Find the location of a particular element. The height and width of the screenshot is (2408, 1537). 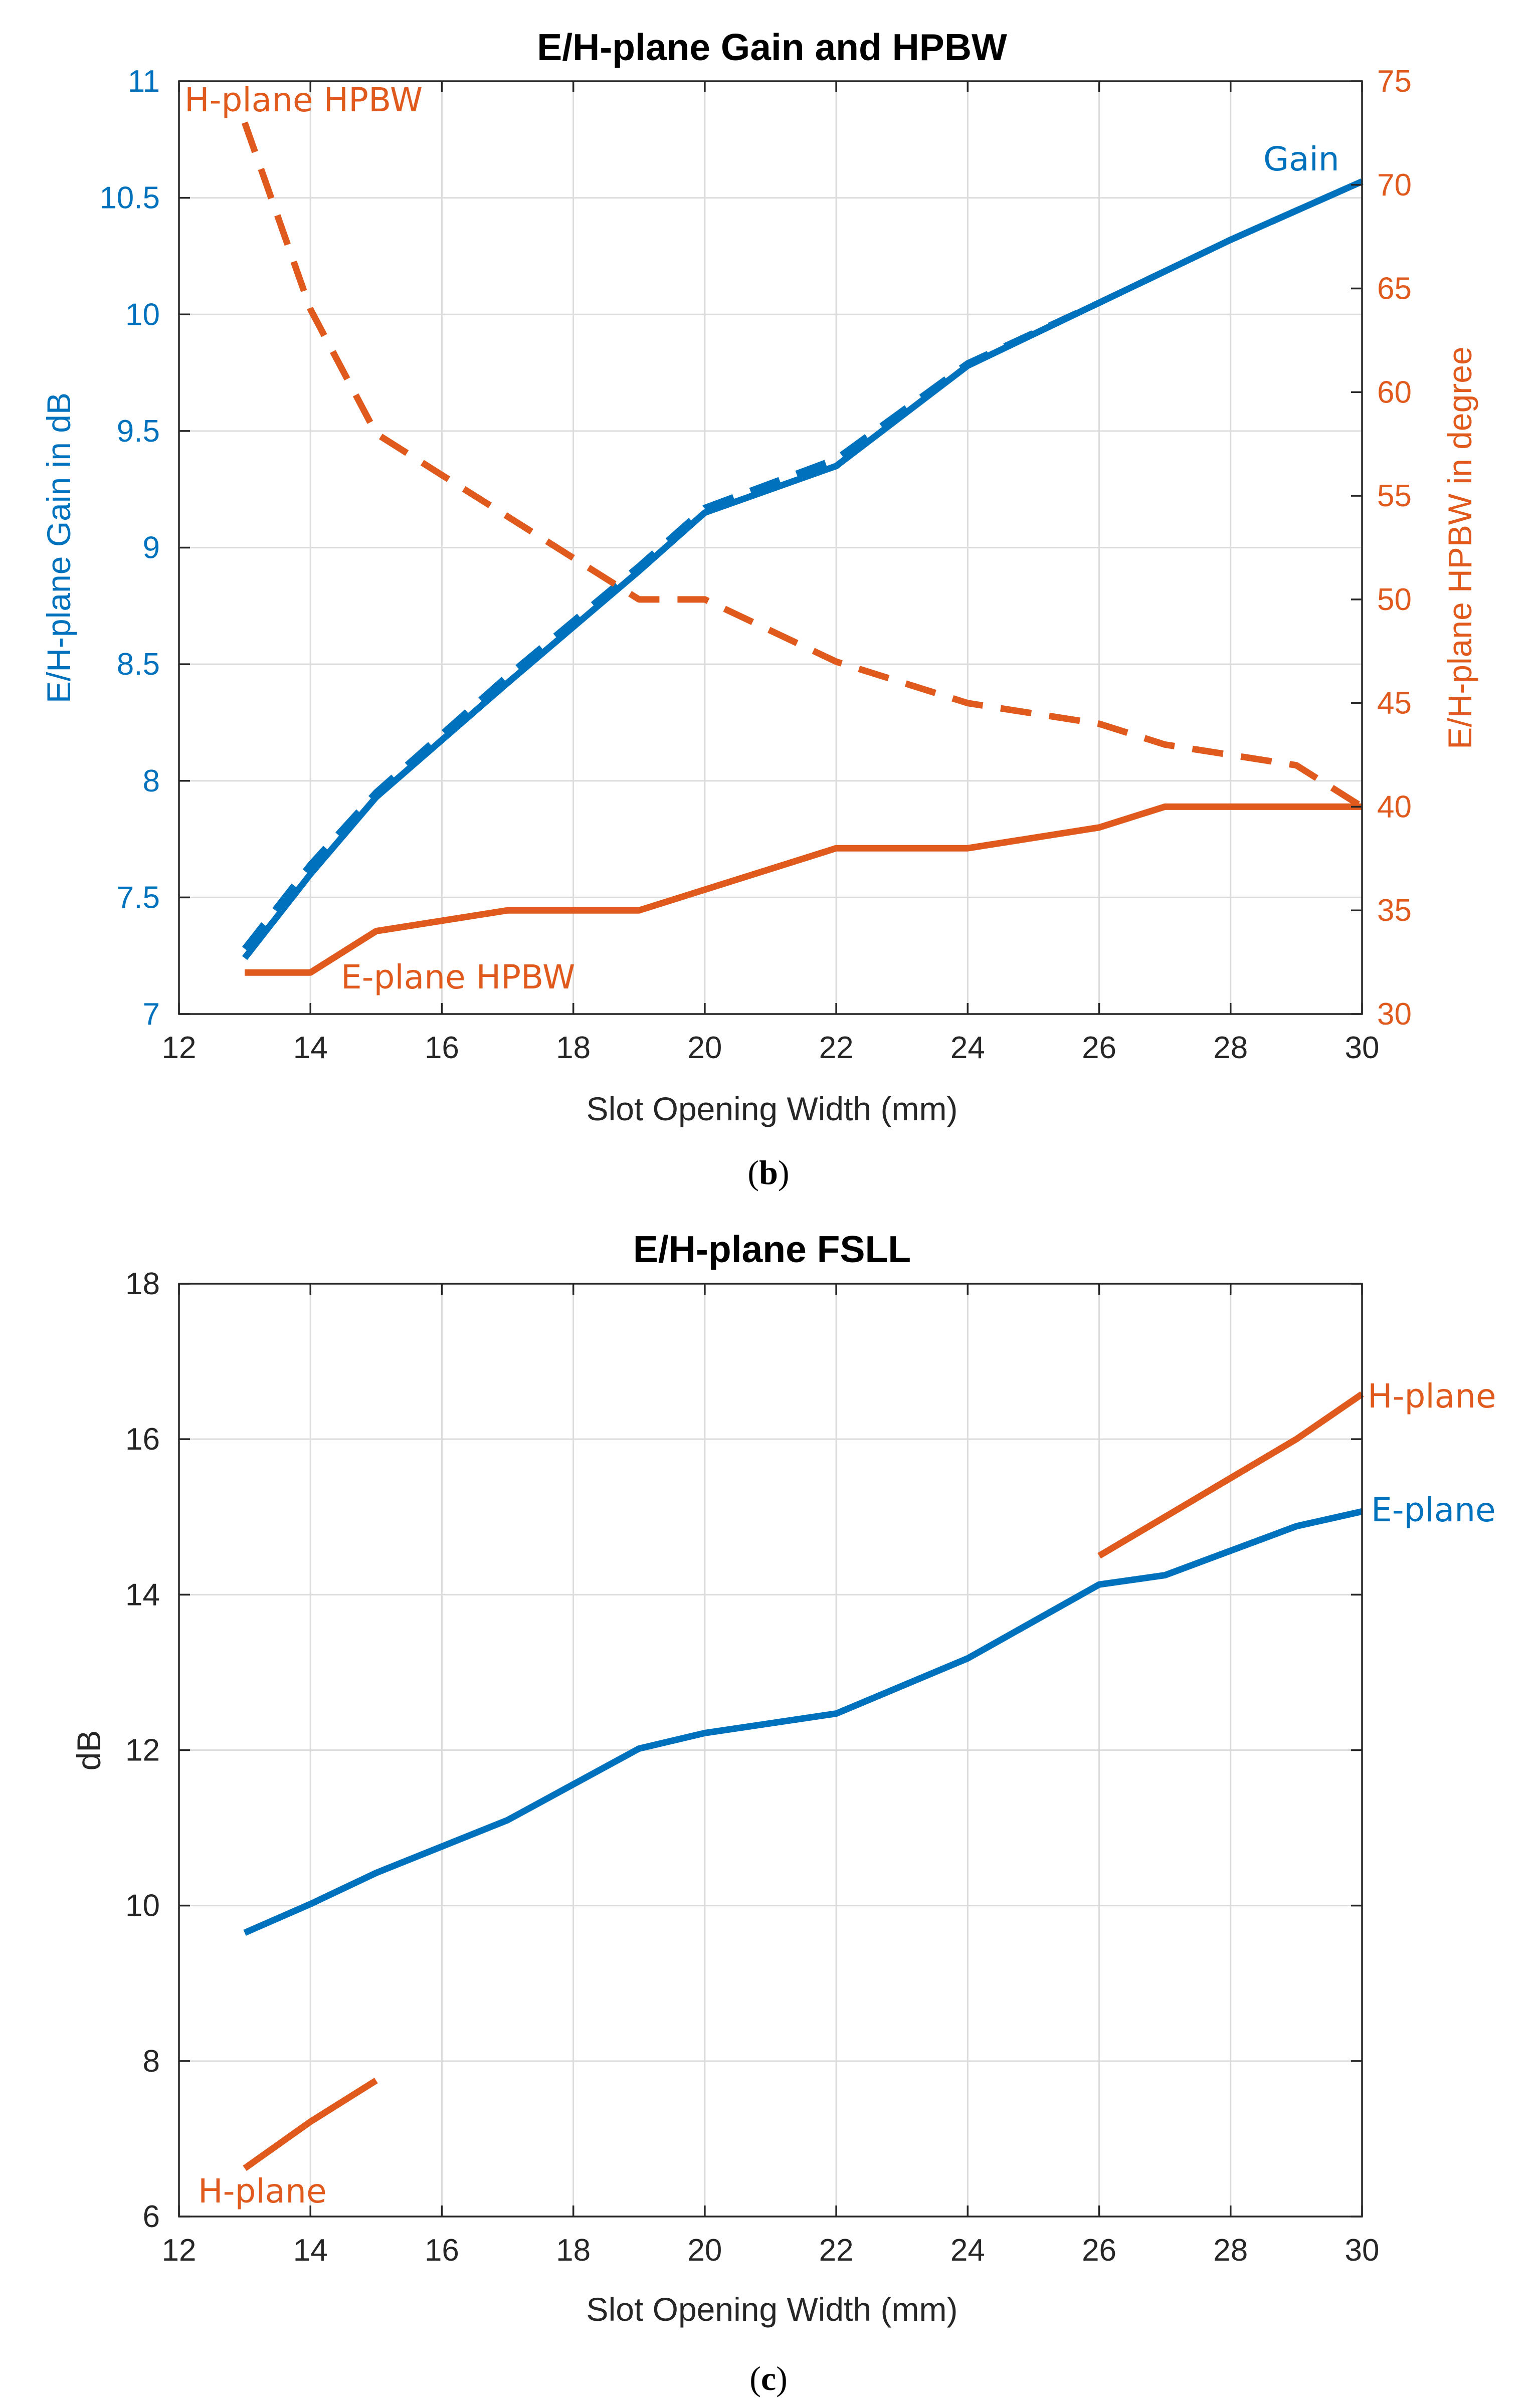

chart-b-caption: (b) is located at coordinates (768, 1172).